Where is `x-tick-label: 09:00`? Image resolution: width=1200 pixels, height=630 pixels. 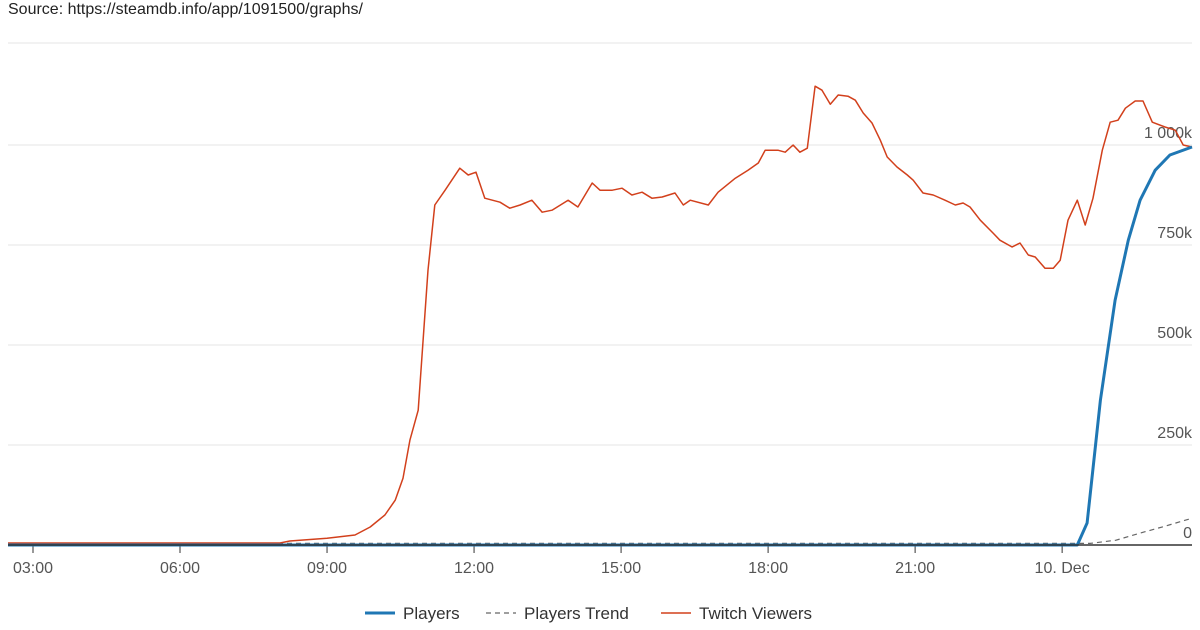
x-tick-label: 09:00 is located at coordinates (327, 568).